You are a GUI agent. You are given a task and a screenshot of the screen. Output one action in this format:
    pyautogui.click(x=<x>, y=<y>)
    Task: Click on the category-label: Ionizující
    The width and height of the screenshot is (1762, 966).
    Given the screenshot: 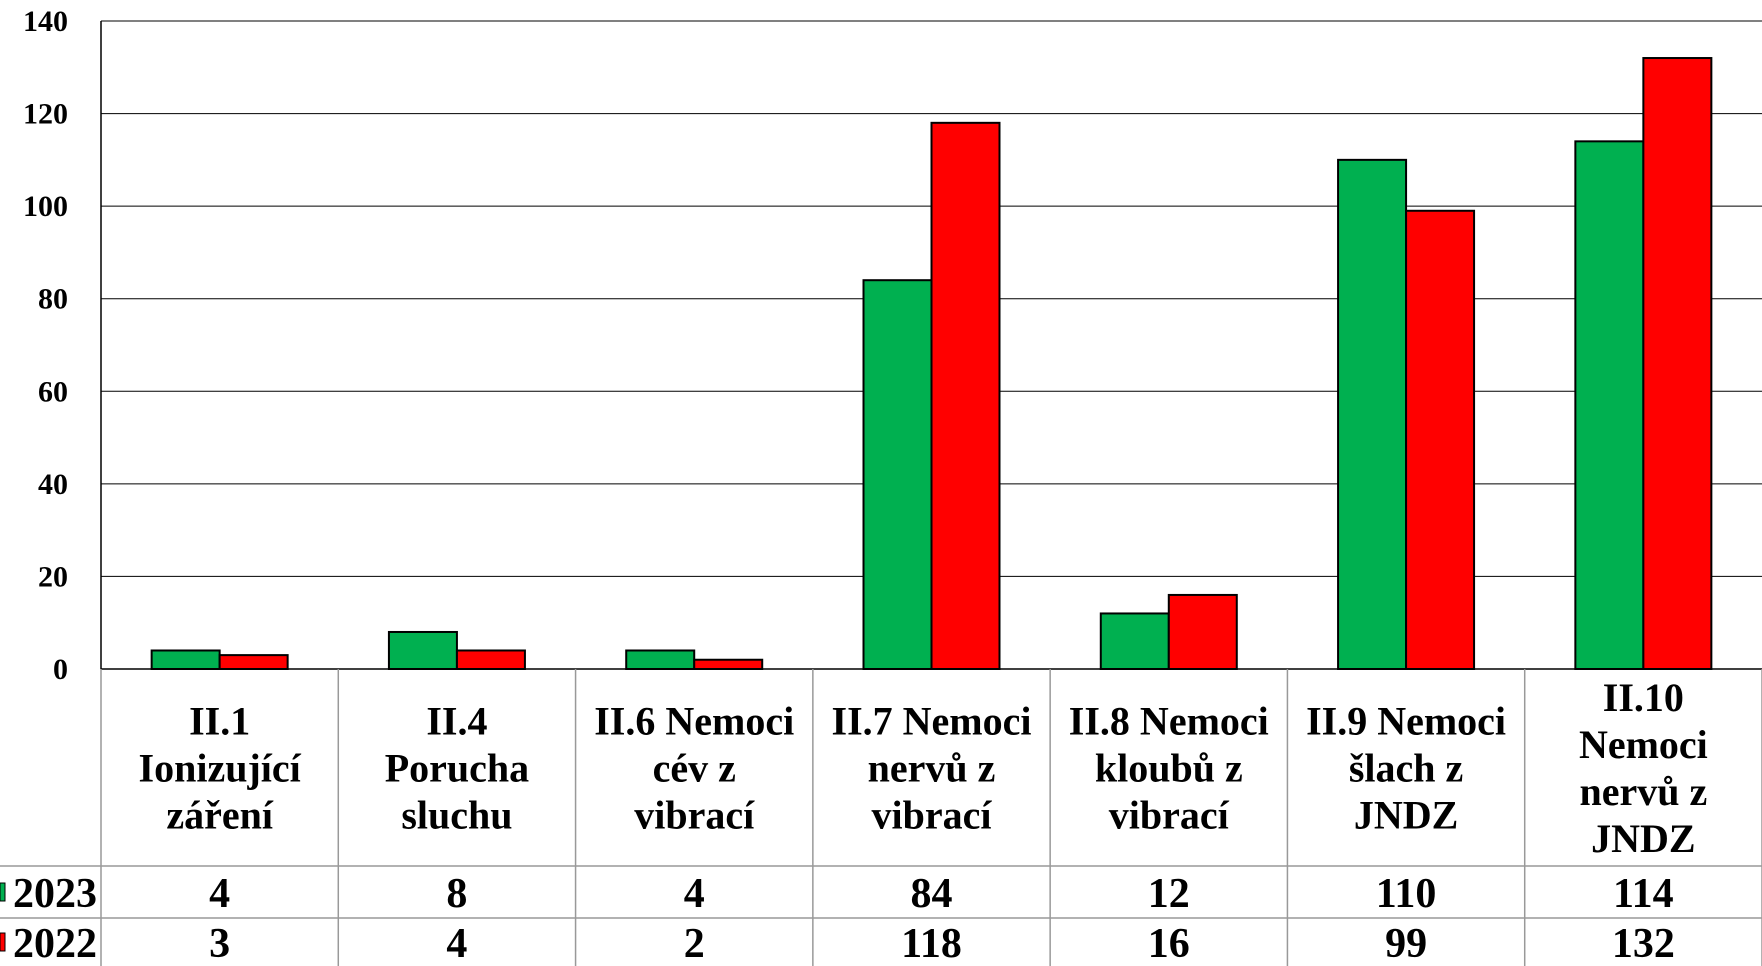 What is the action you would take?
    pyautogui.click(x=220, y=768)
    